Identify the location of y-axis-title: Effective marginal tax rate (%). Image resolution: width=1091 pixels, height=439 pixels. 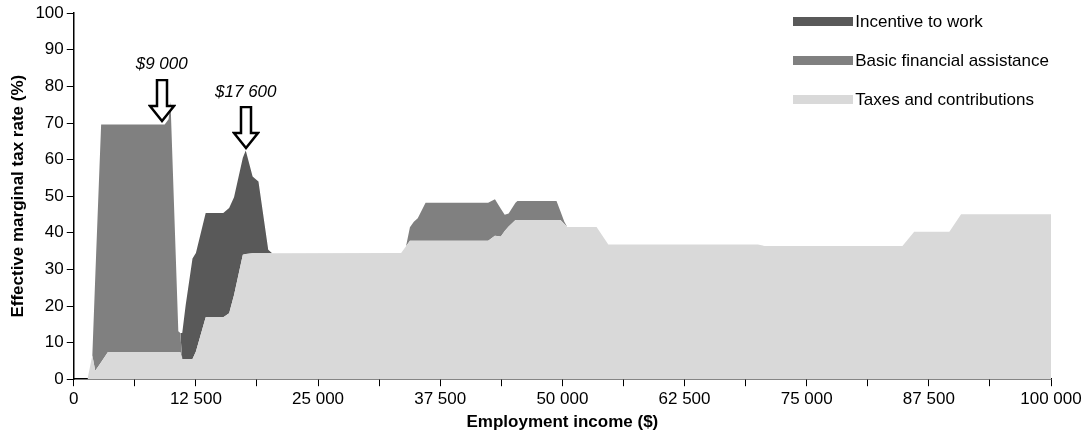
(17, 196).